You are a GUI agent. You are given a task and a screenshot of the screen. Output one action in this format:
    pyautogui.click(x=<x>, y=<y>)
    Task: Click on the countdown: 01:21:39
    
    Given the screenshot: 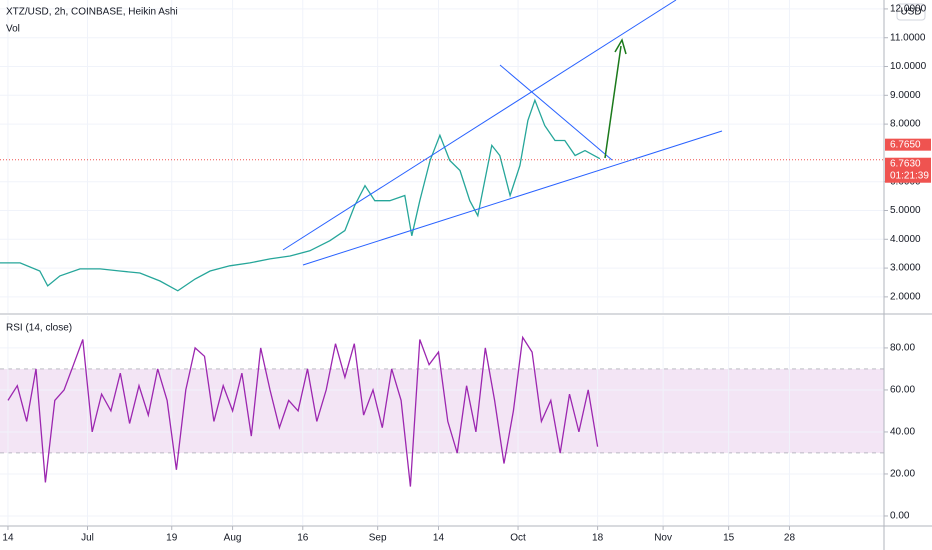 What is the action you would take?
    pyautogui.click(x=909, y=175)
    